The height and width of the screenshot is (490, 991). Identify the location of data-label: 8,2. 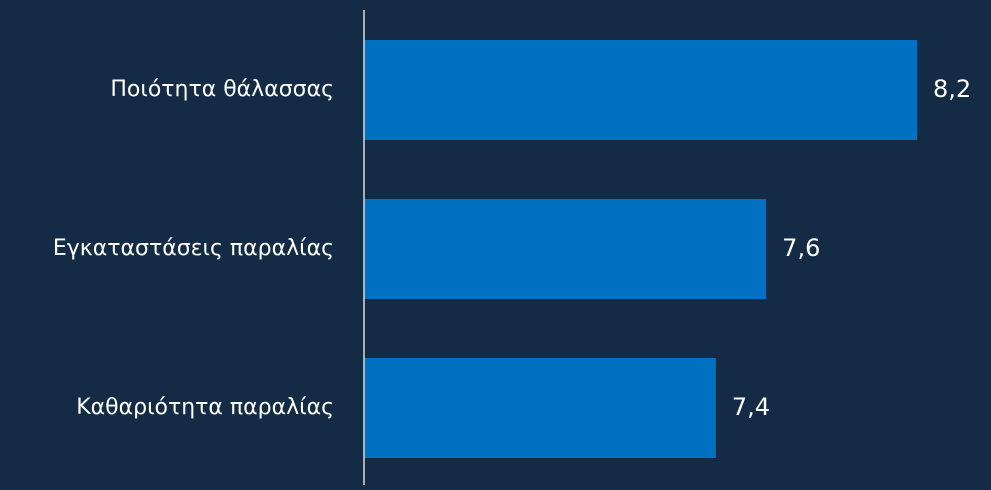
(952, 89).